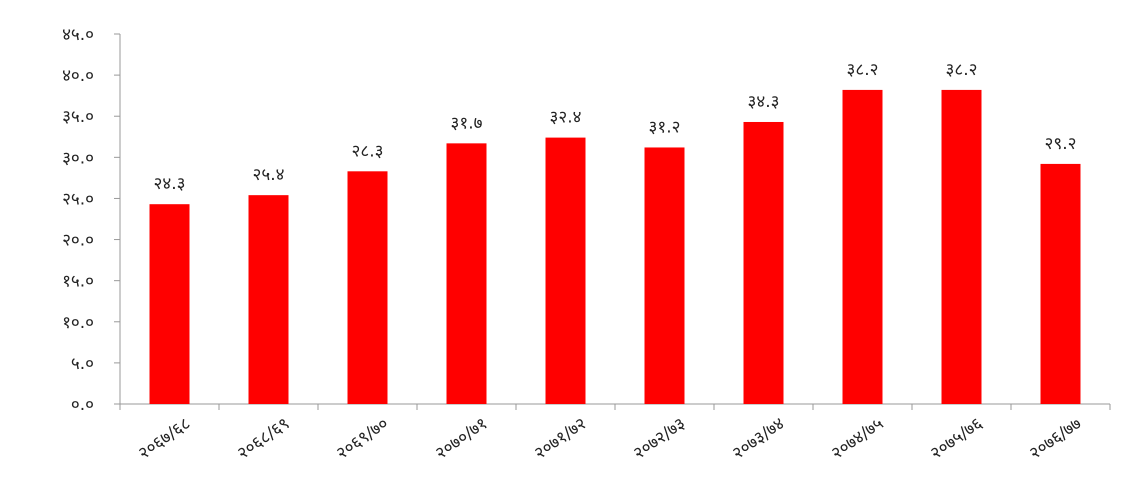 The width and height of the screenshot is (1124, 503). I want to click on y-tick-label: २०.०, so click(78, 241).